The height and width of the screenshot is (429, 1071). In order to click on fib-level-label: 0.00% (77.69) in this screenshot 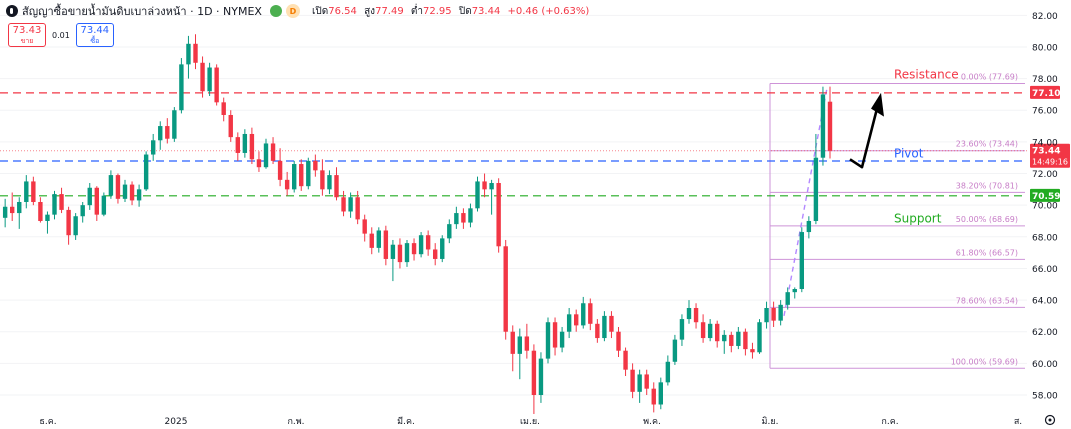, I will do `click(989, 77)`.